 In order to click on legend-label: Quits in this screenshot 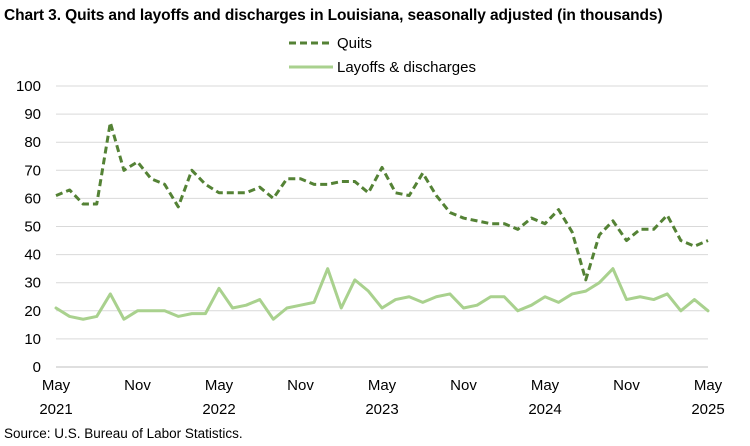, I will do `click(354, 43)`.